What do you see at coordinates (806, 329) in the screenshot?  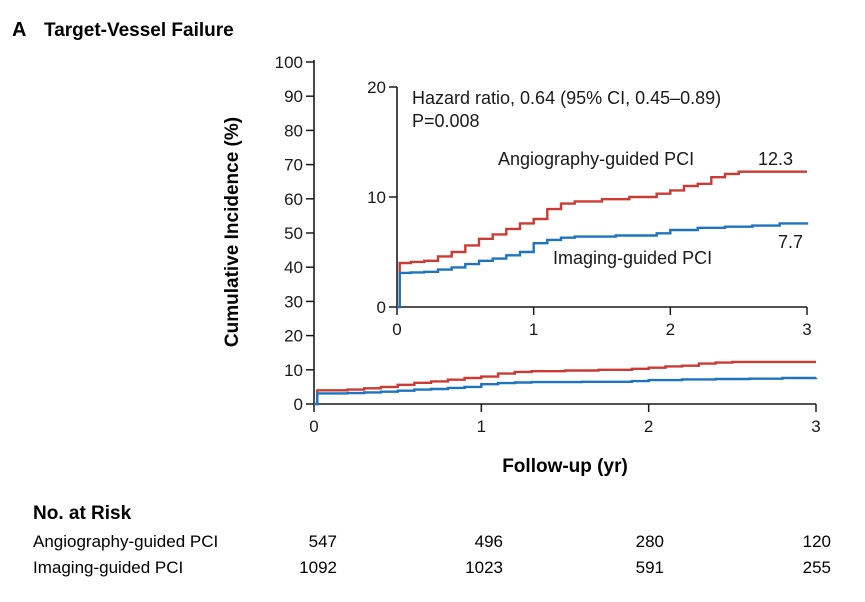 I see `inset-x-tick-label: 3` at bounding box center [806, 329].